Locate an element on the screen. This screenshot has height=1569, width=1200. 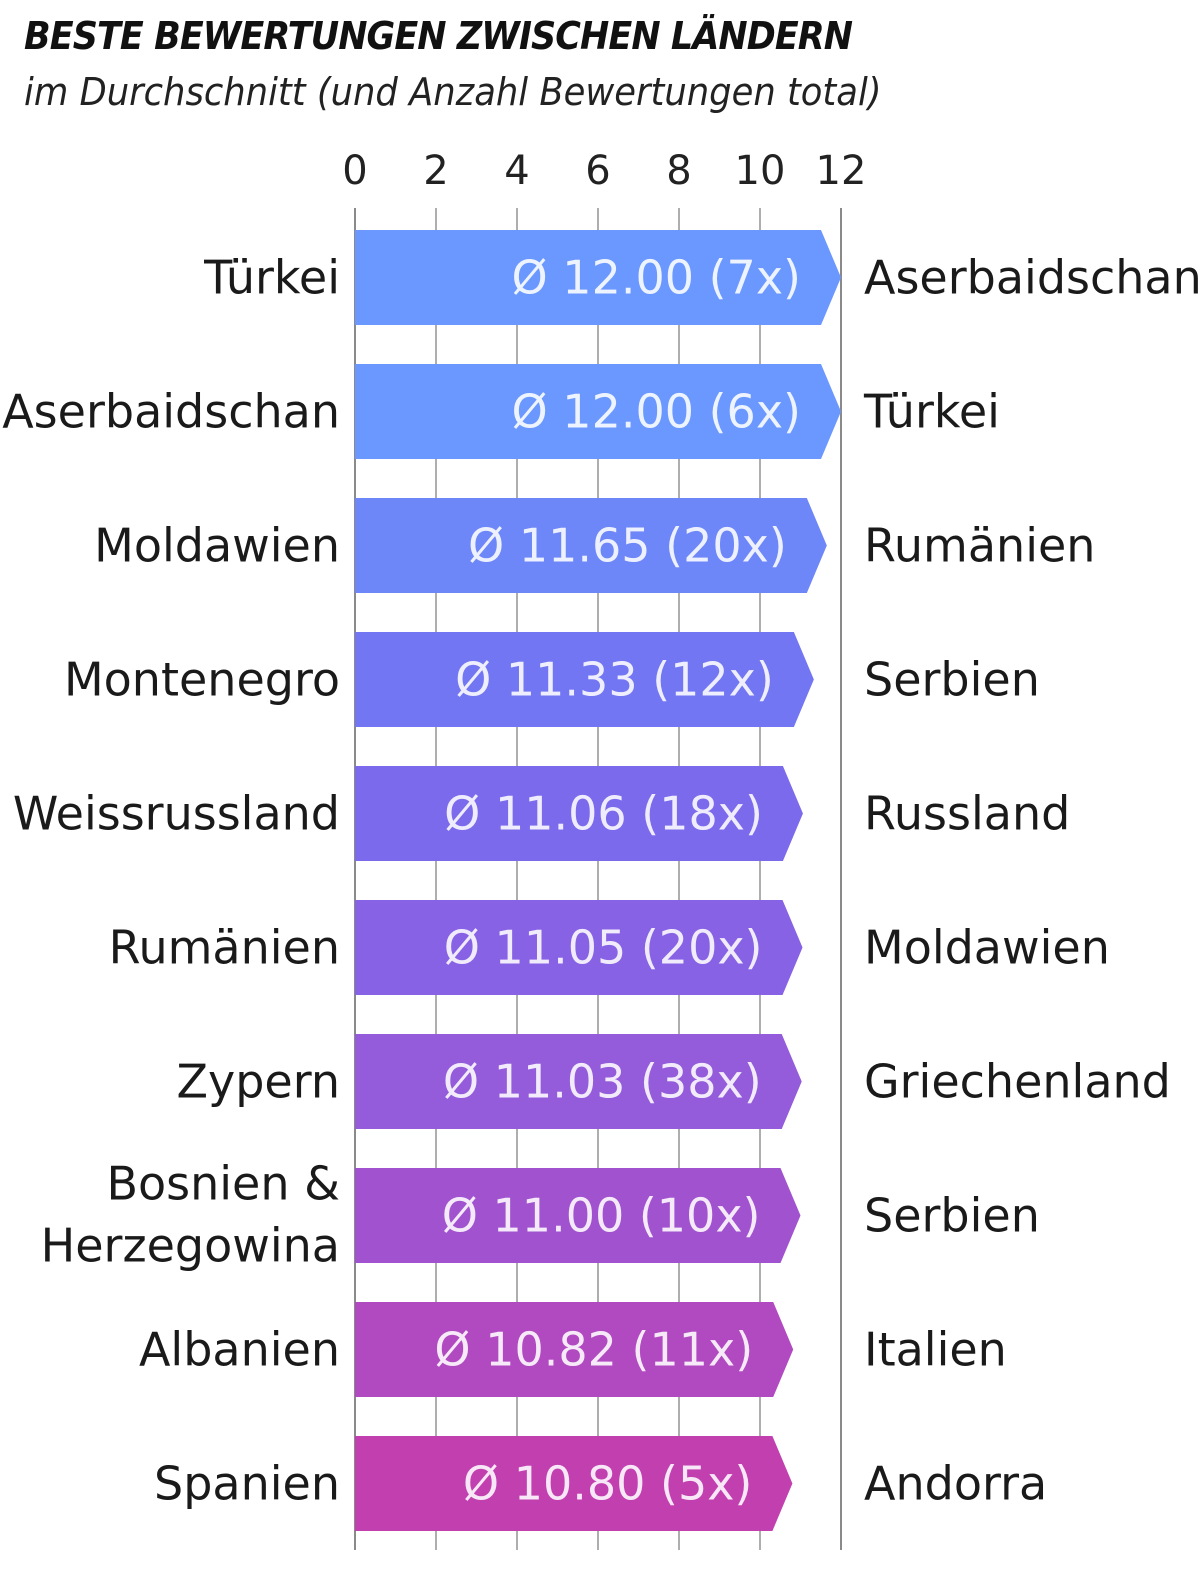
to-country-label: Andorra is located at coordinates (955, 1484).